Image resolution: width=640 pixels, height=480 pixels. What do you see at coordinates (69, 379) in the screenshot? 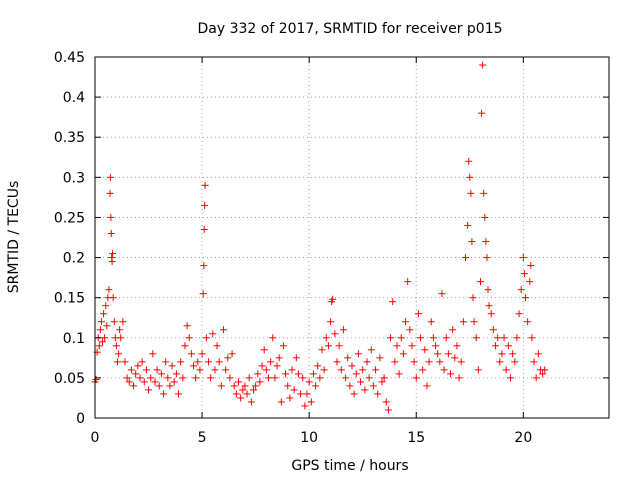
I see `y-tick-label: 0.05` at bounding box center [69, 379].